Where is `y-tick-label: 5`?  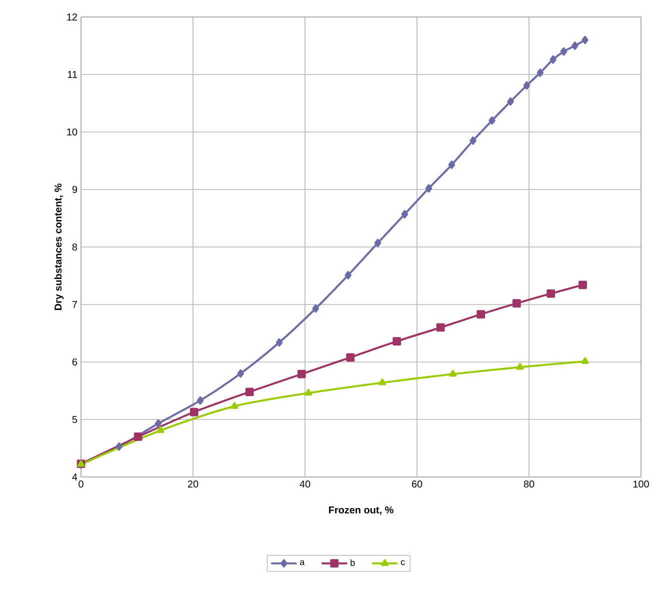
y-tick-label: 5 is located at coordinates (75, 419).